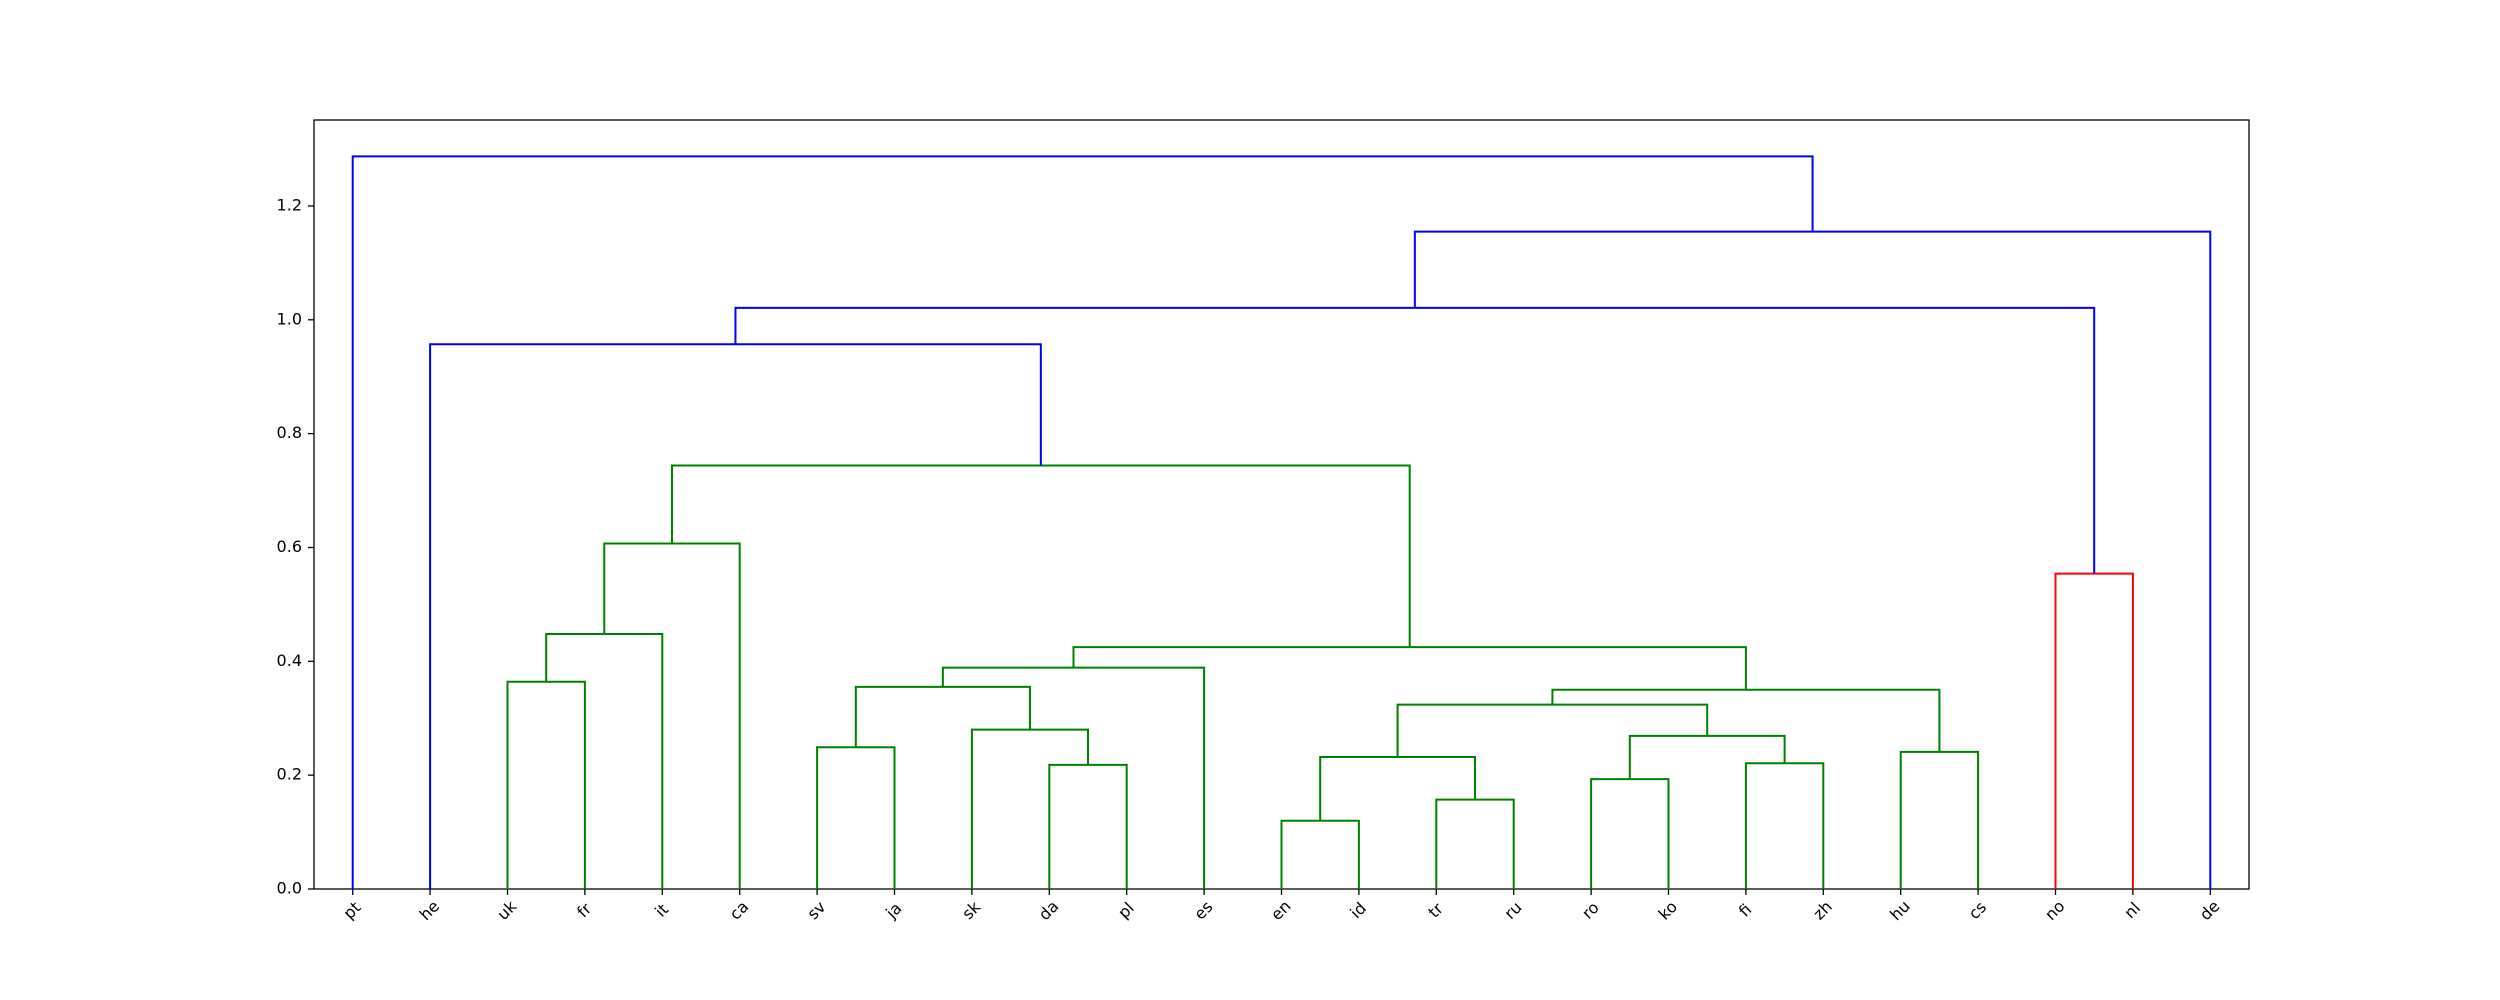  I want to click on x-tick-label: hu, so click(1900, 910).